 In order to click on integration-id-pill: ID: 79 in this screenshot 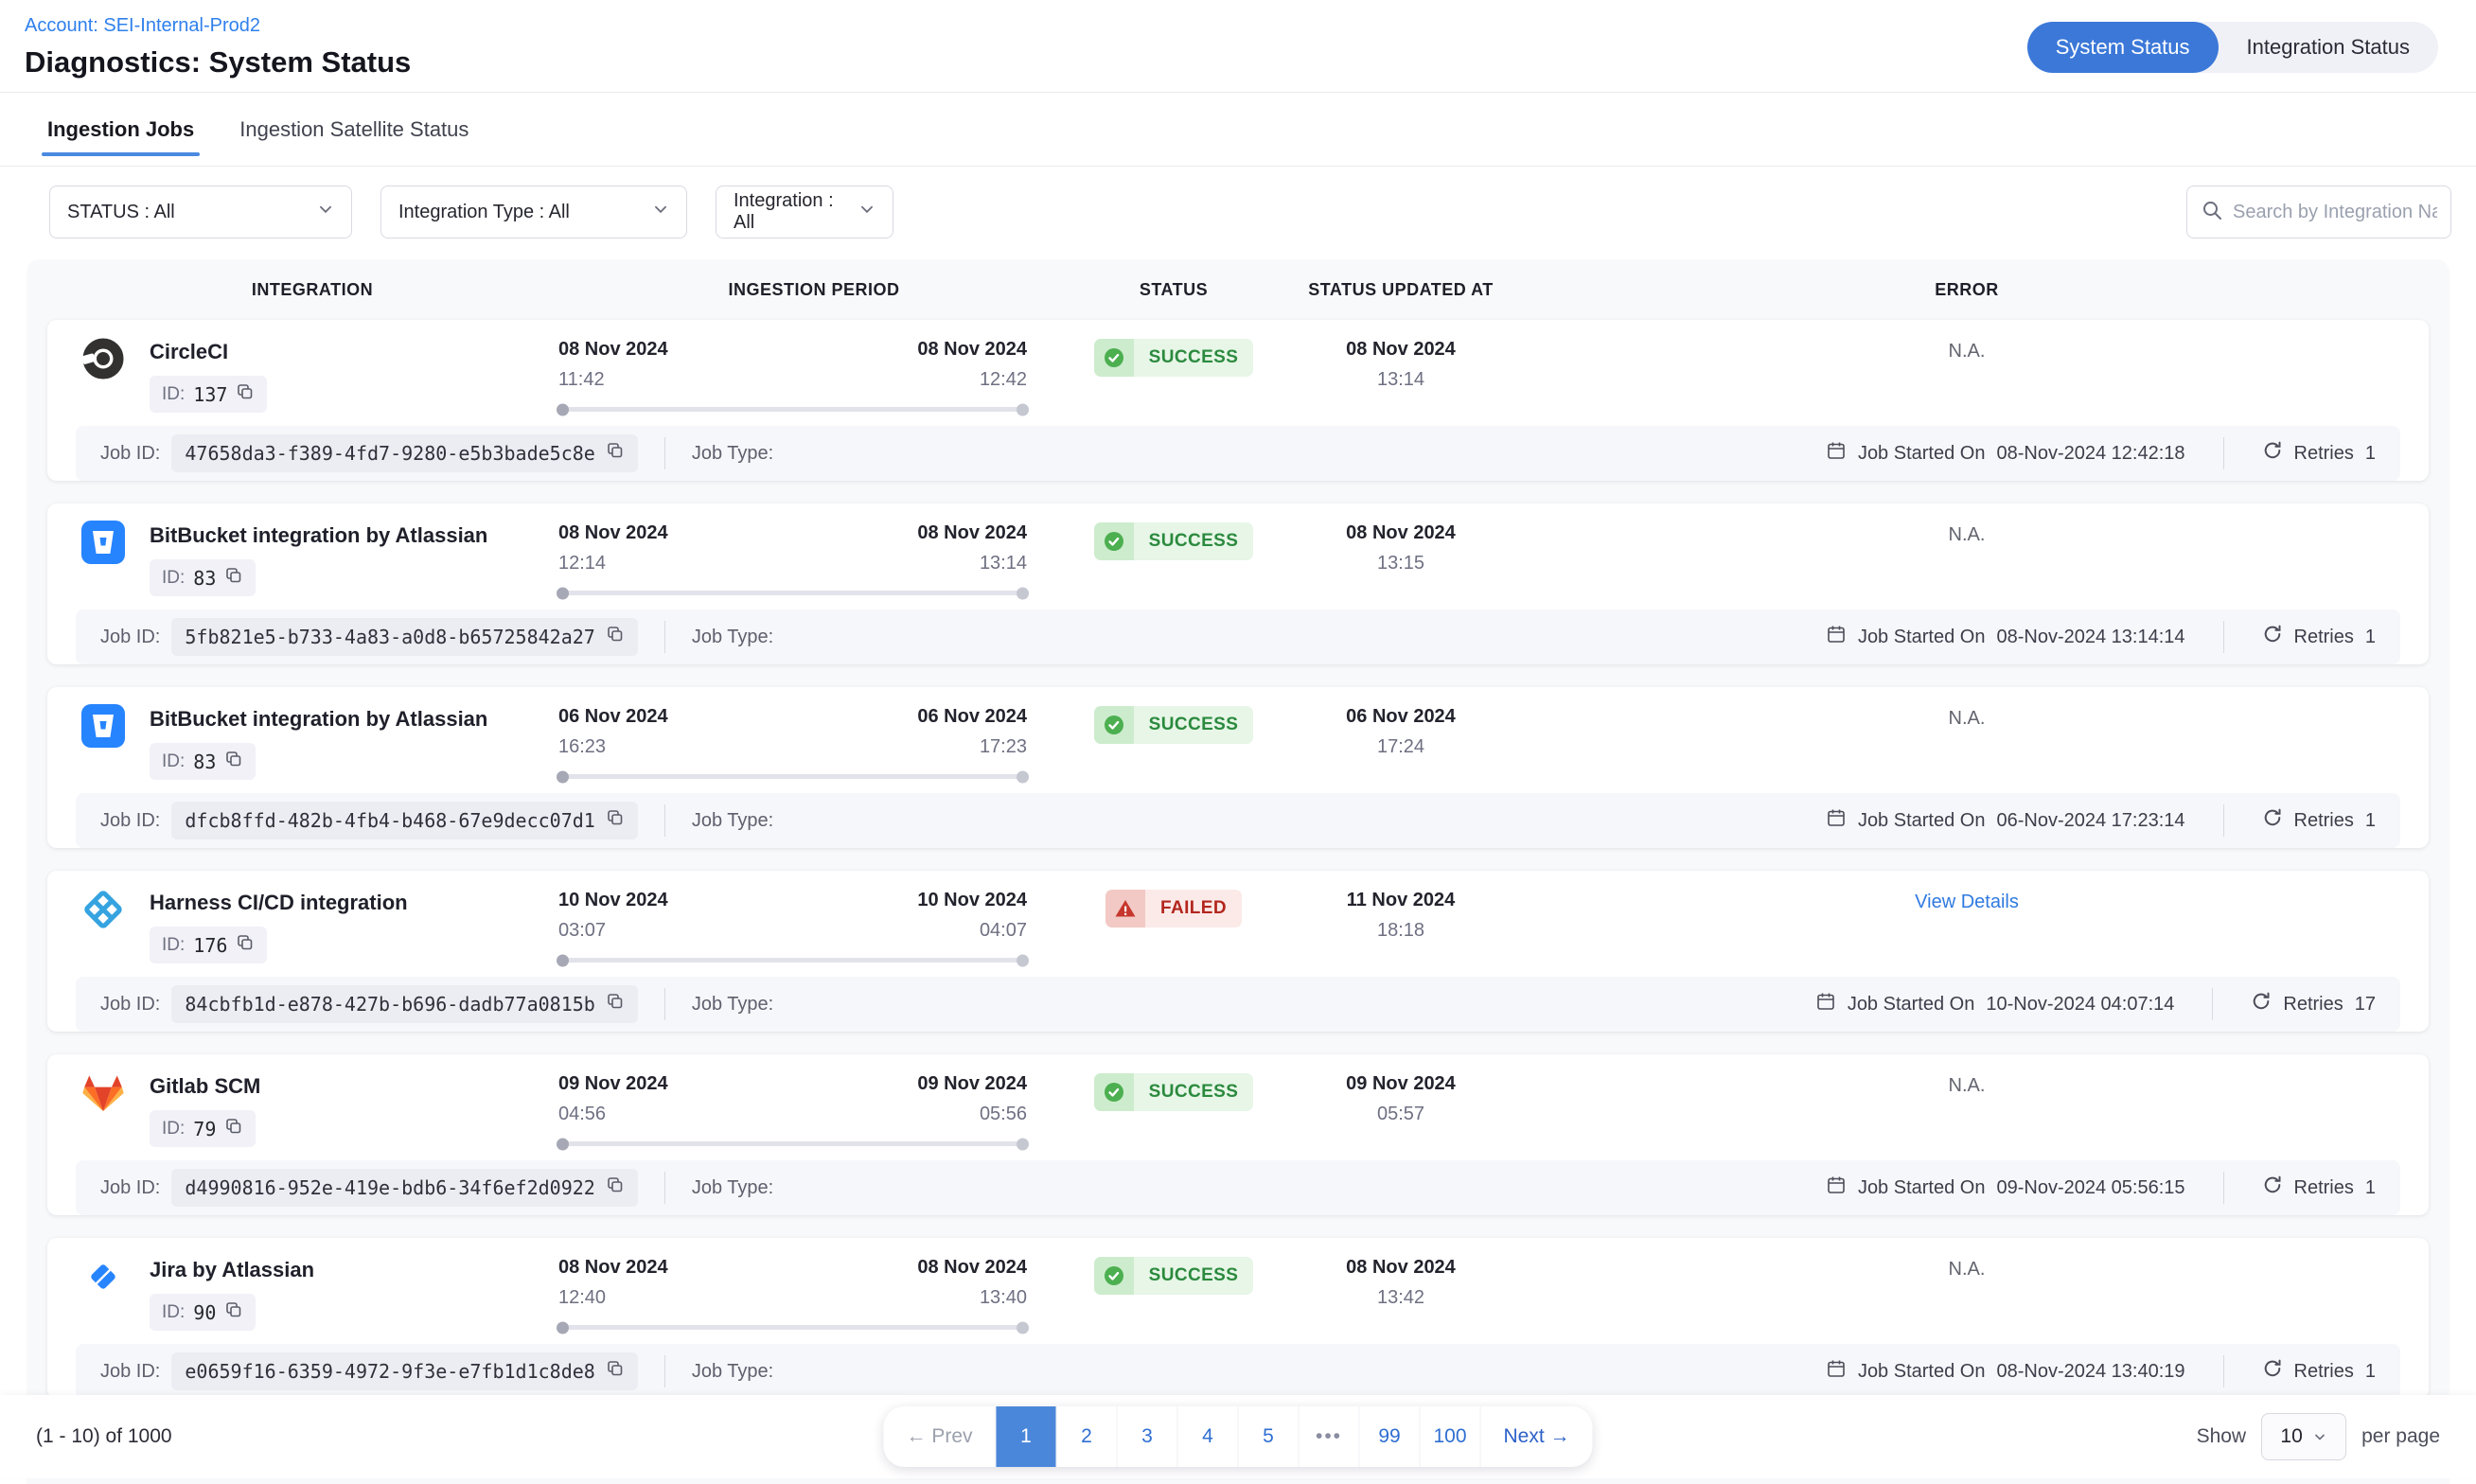, I will do `click(203, 1128)`.